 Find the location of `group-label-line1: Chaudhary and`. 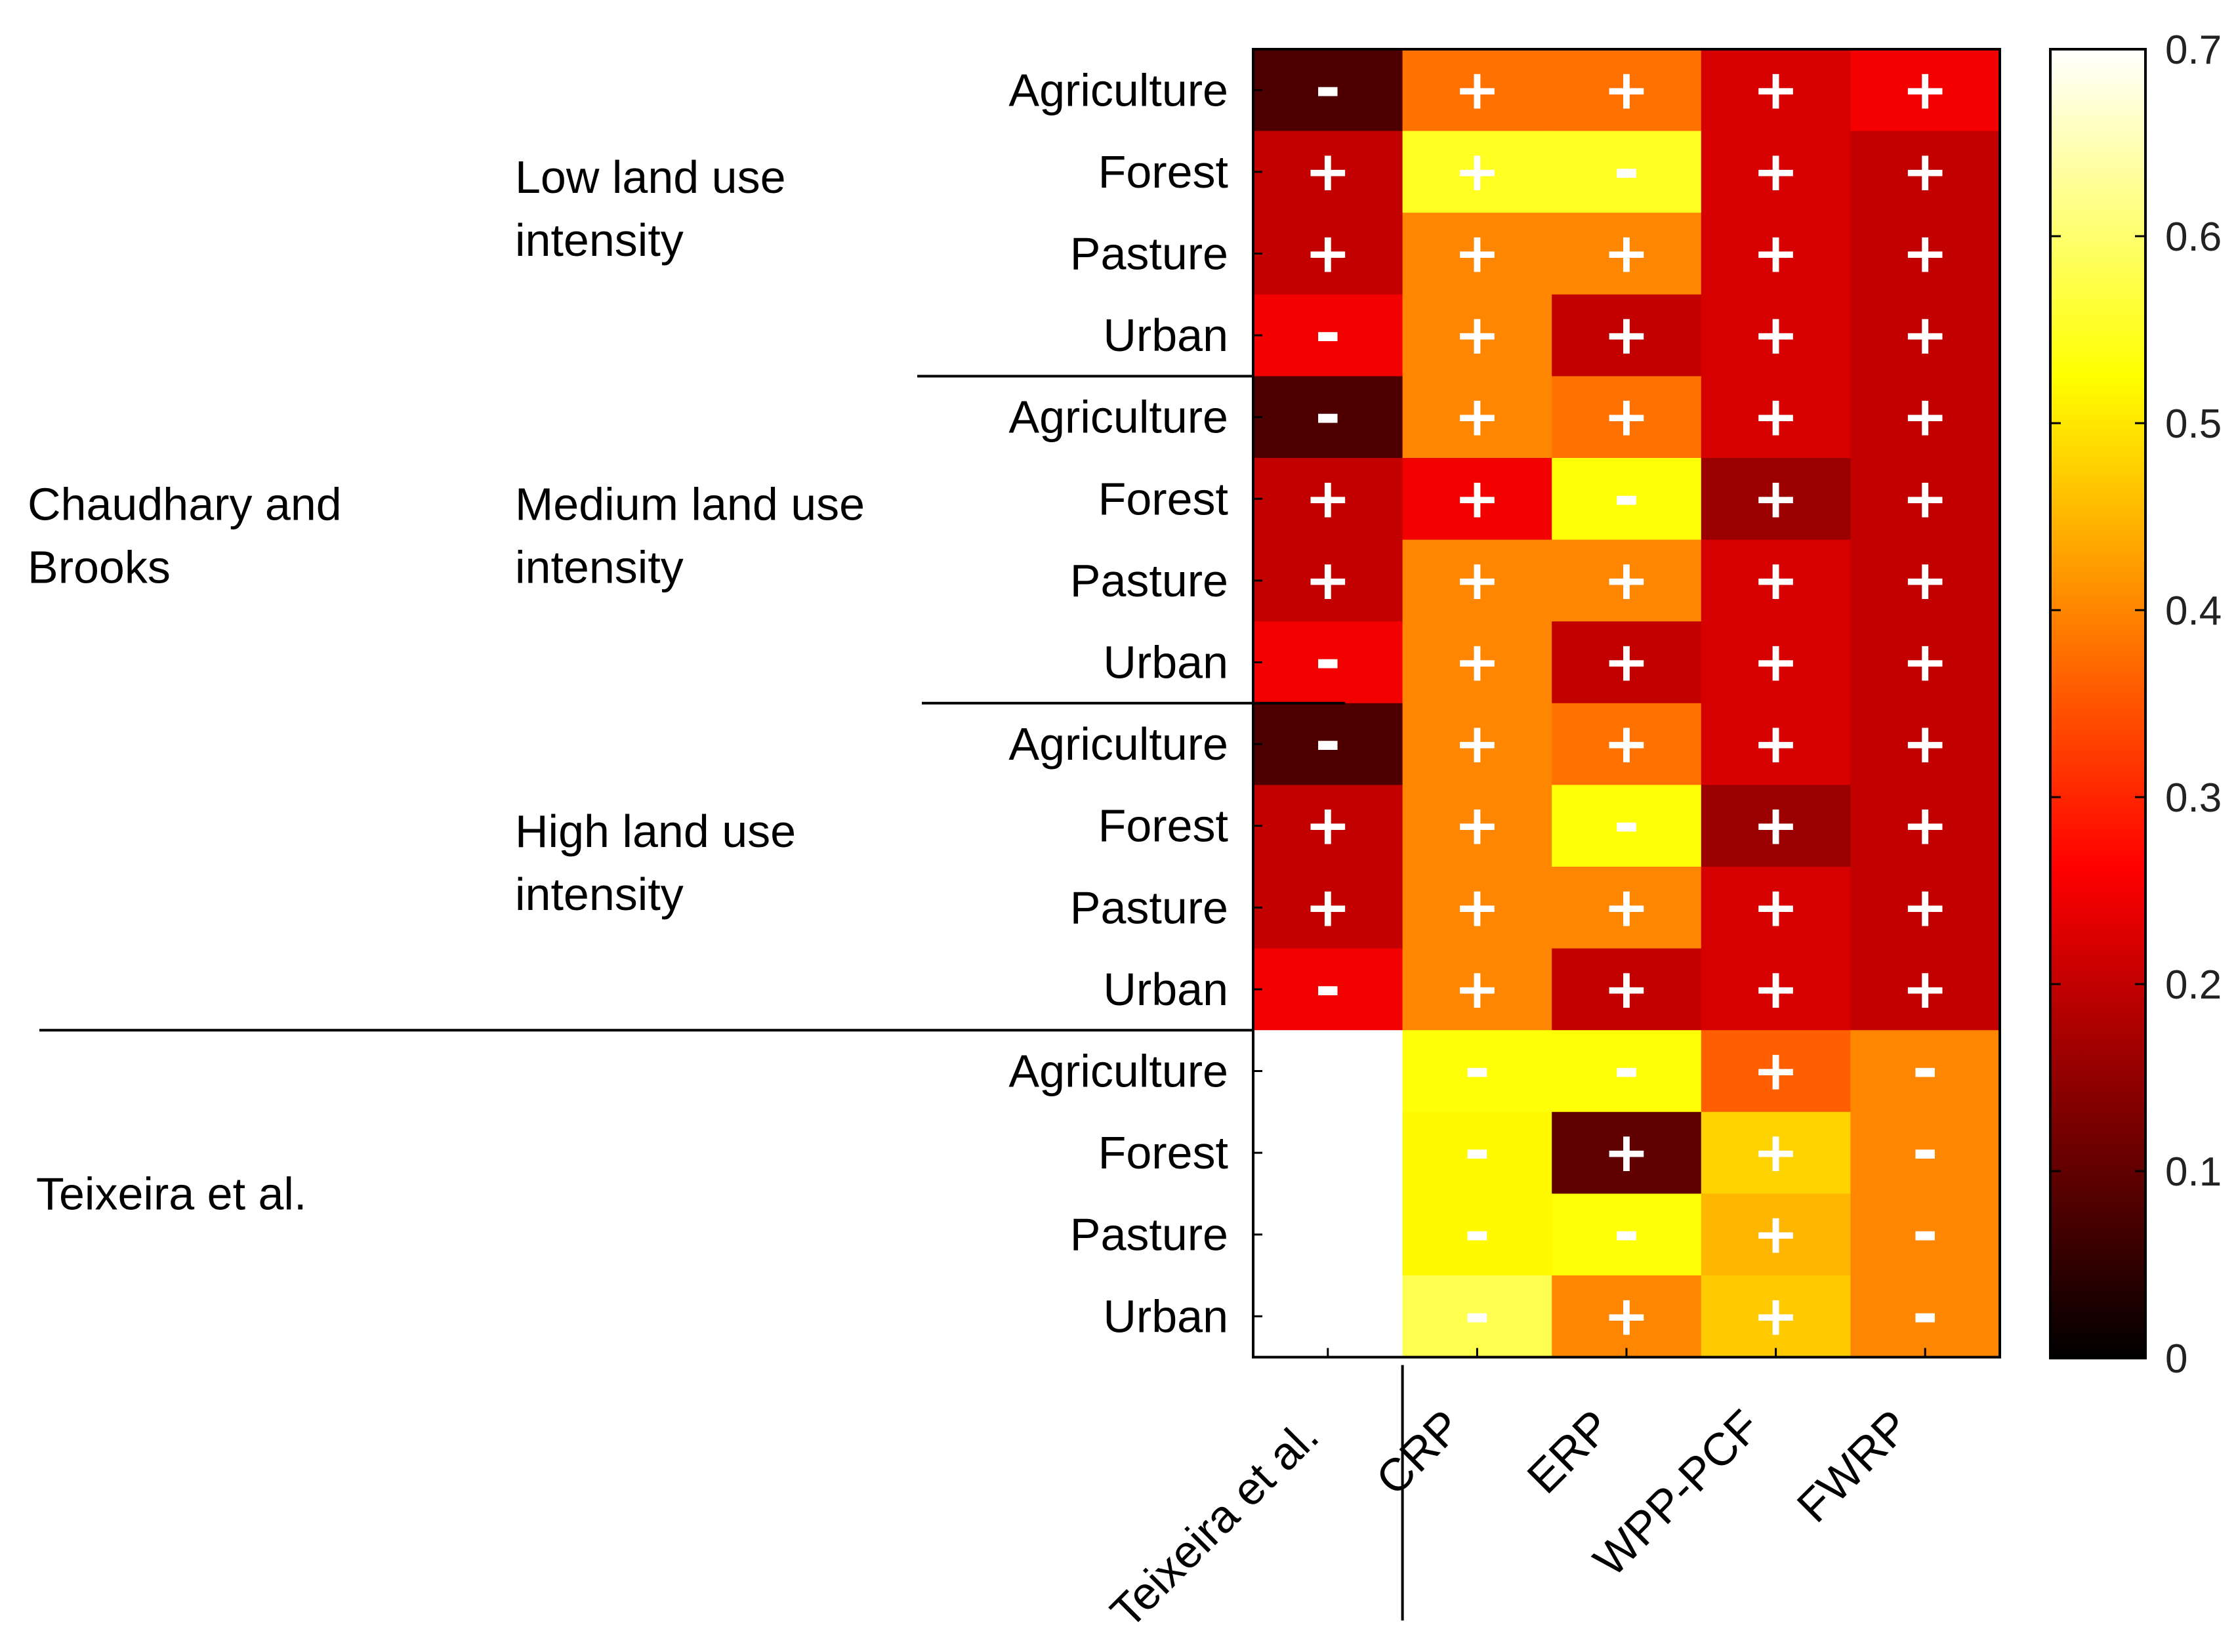

group-label-line1: Chaudhary and is located at coordinates (185, 505).